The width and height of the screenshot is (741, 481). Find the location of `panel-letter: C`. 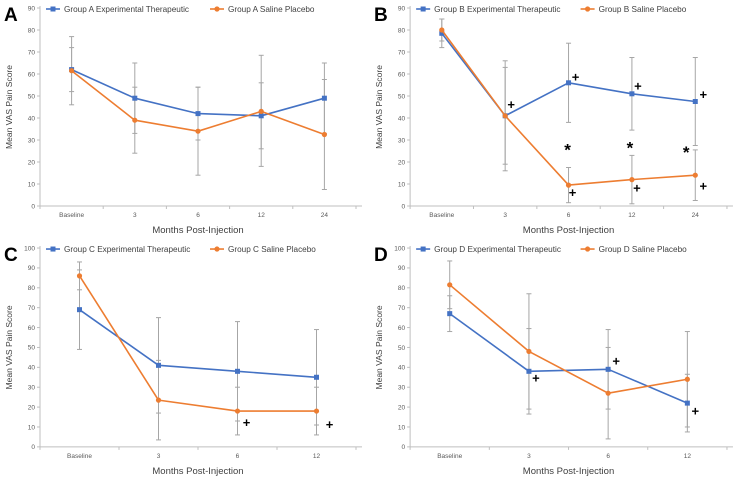

panel-letter: C is located at coordinates (11, 255).